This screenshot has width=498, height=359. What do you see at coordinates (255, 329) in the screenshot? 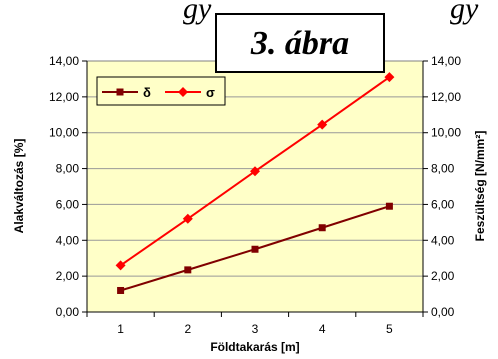
I see `x-tick-label: 3` at bounding box center [255, 329].